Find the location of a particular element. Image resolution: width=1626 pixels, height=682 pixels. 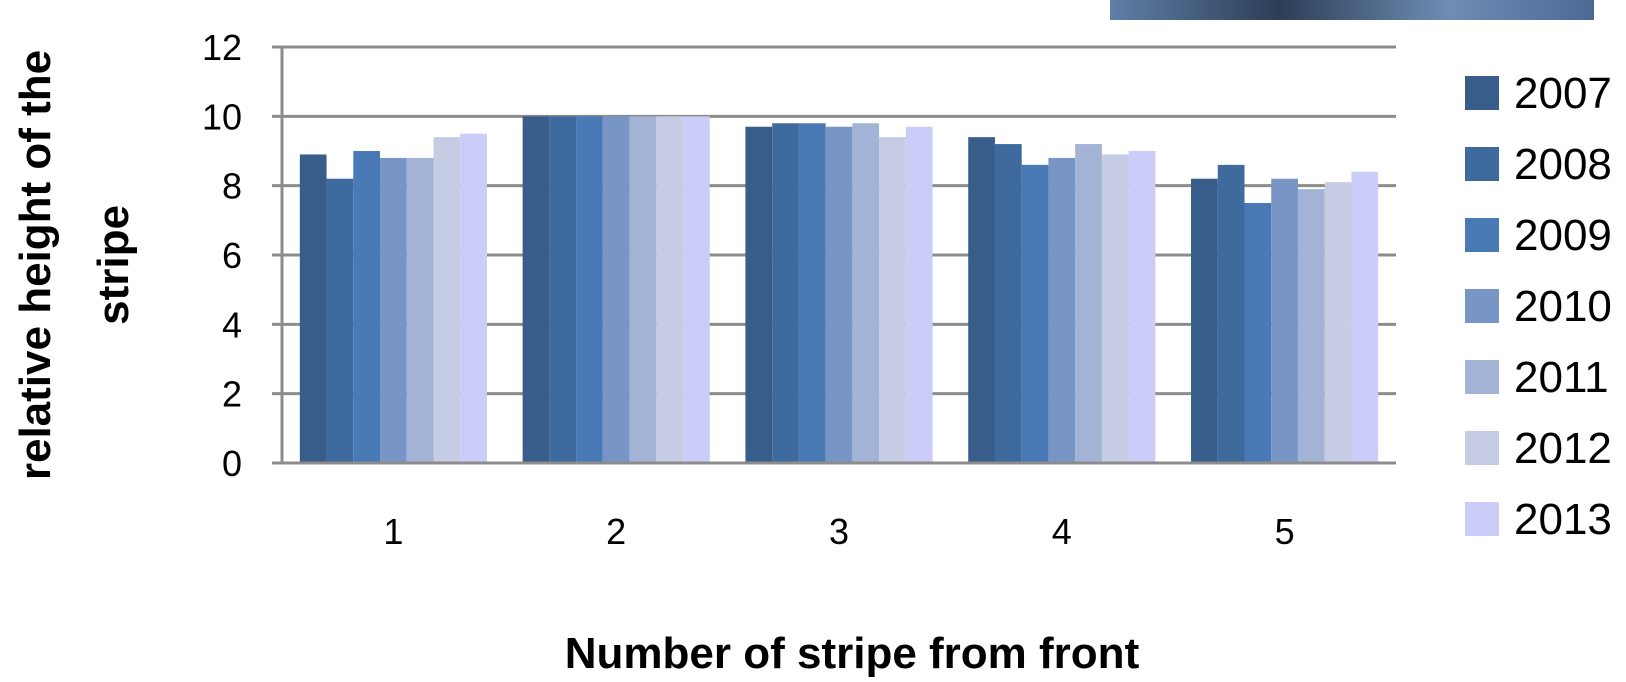

y-tick-label: 0 is located at coordinates (232, 463).